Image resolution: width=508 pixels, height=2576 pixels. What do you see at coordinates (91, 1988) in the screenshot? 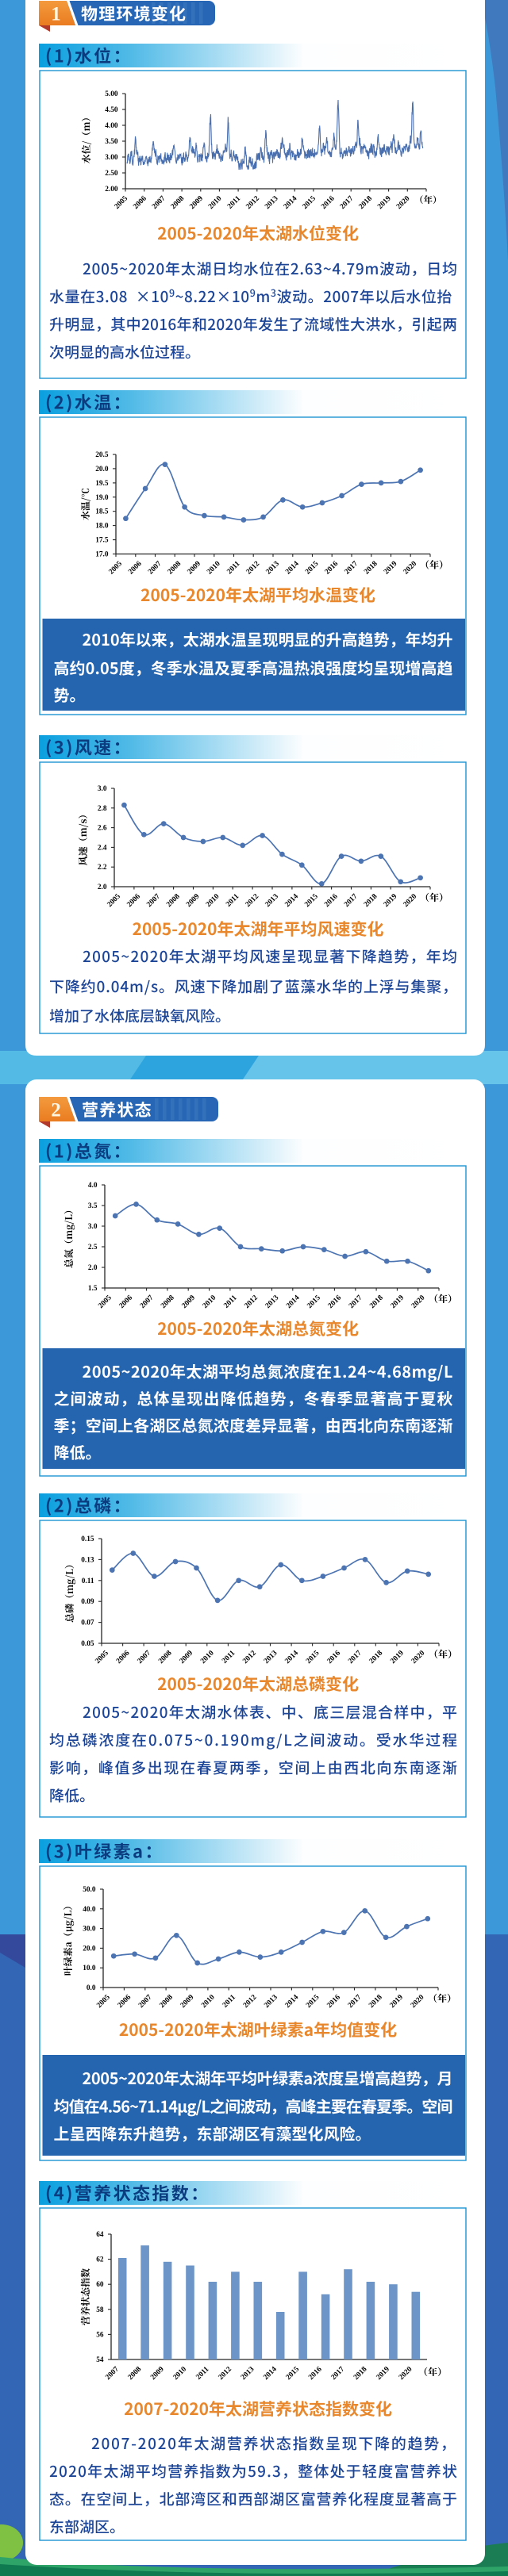
I see `svg-text: 0.0` at bounding box center [91, 1988].